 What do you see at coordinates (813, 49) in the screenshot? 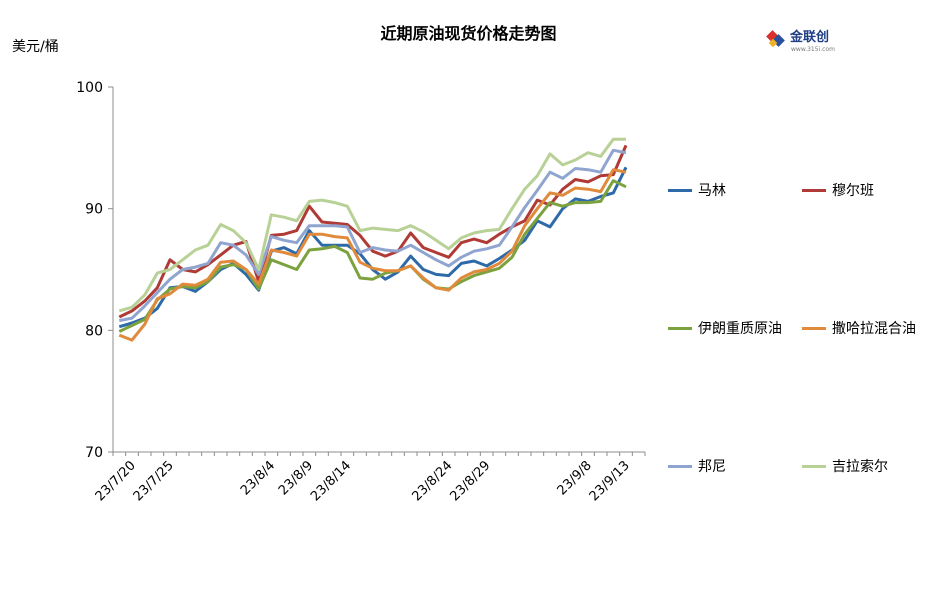
I see `logo-subtext: www.315i.com` at bounding box center [813, 49].